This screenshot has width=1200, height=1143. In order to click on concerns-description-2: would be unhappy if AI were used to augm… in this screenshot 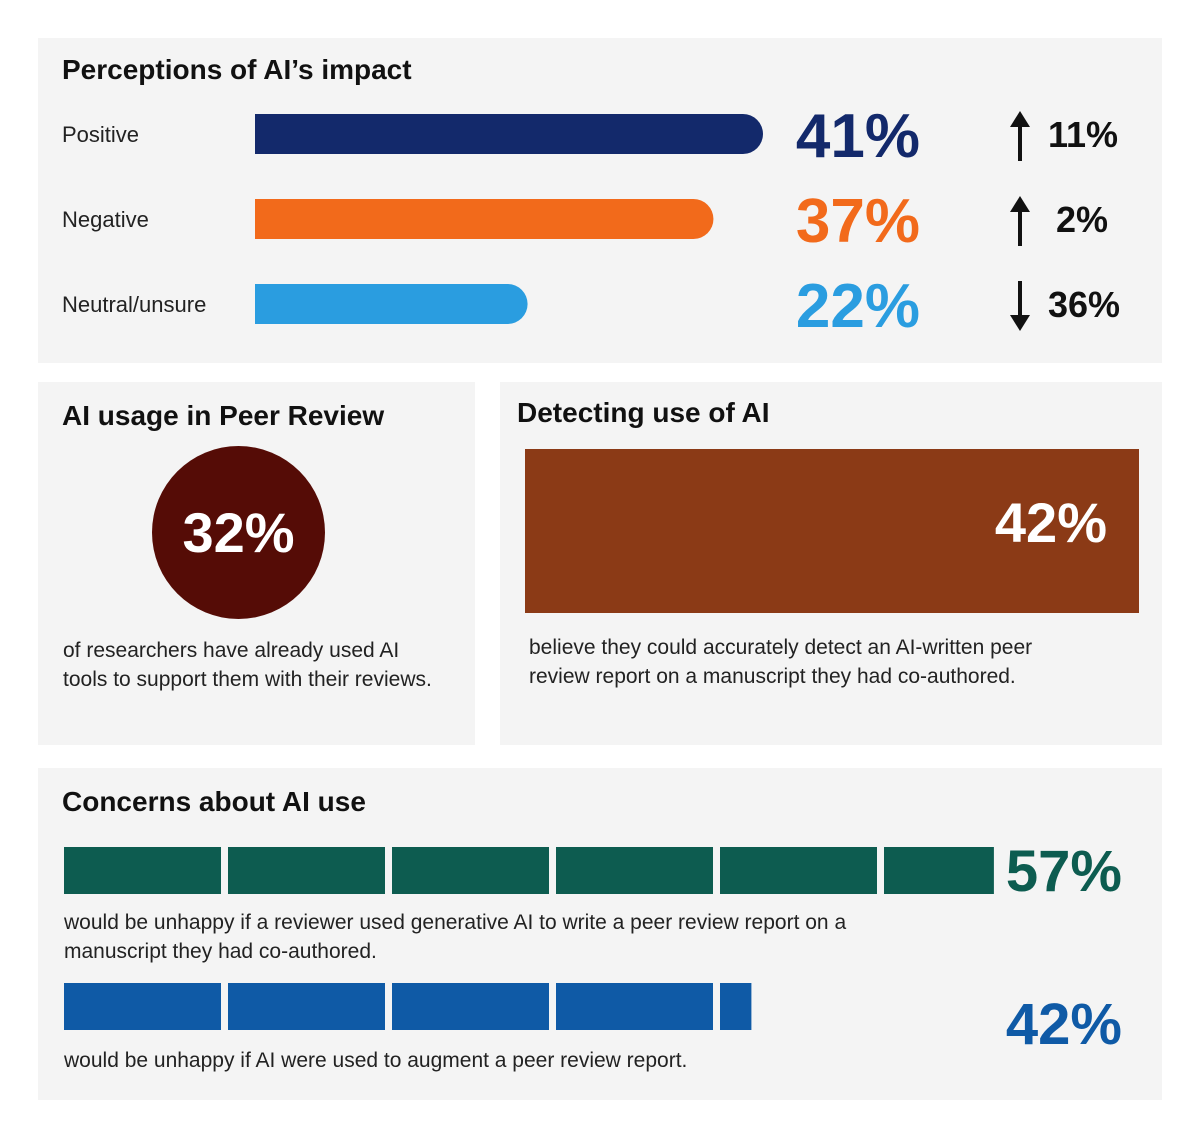, I will do `click(376, 1060)`.